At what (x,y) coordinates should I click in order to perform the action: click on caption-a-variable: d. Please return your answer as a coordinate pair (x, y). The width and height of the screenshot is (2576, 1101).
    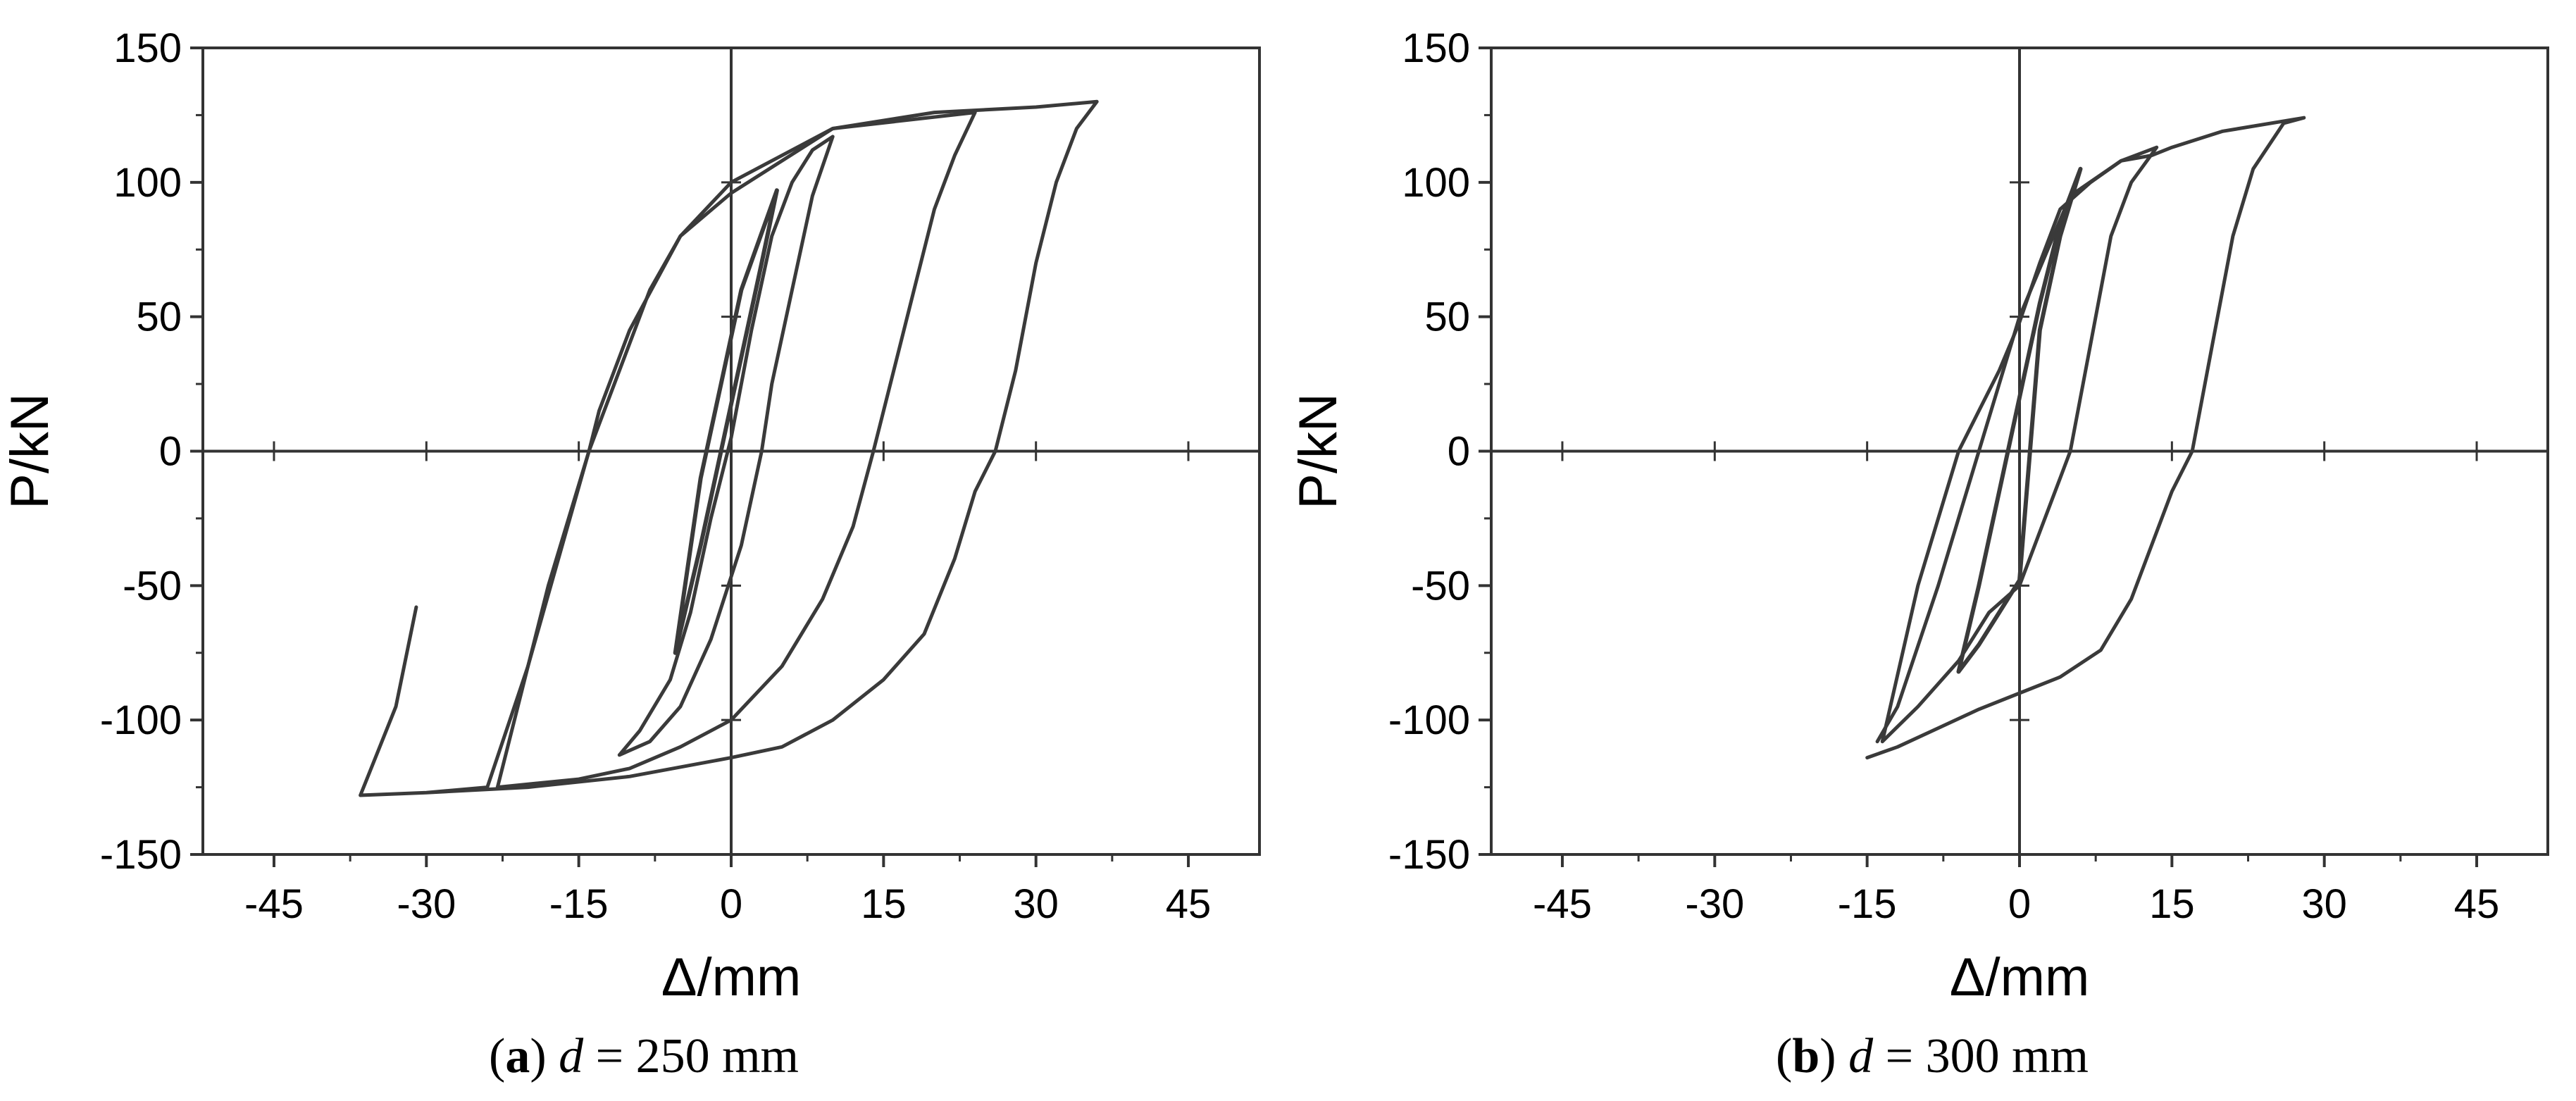
    Looking at the image, I should click on (571, 1056).